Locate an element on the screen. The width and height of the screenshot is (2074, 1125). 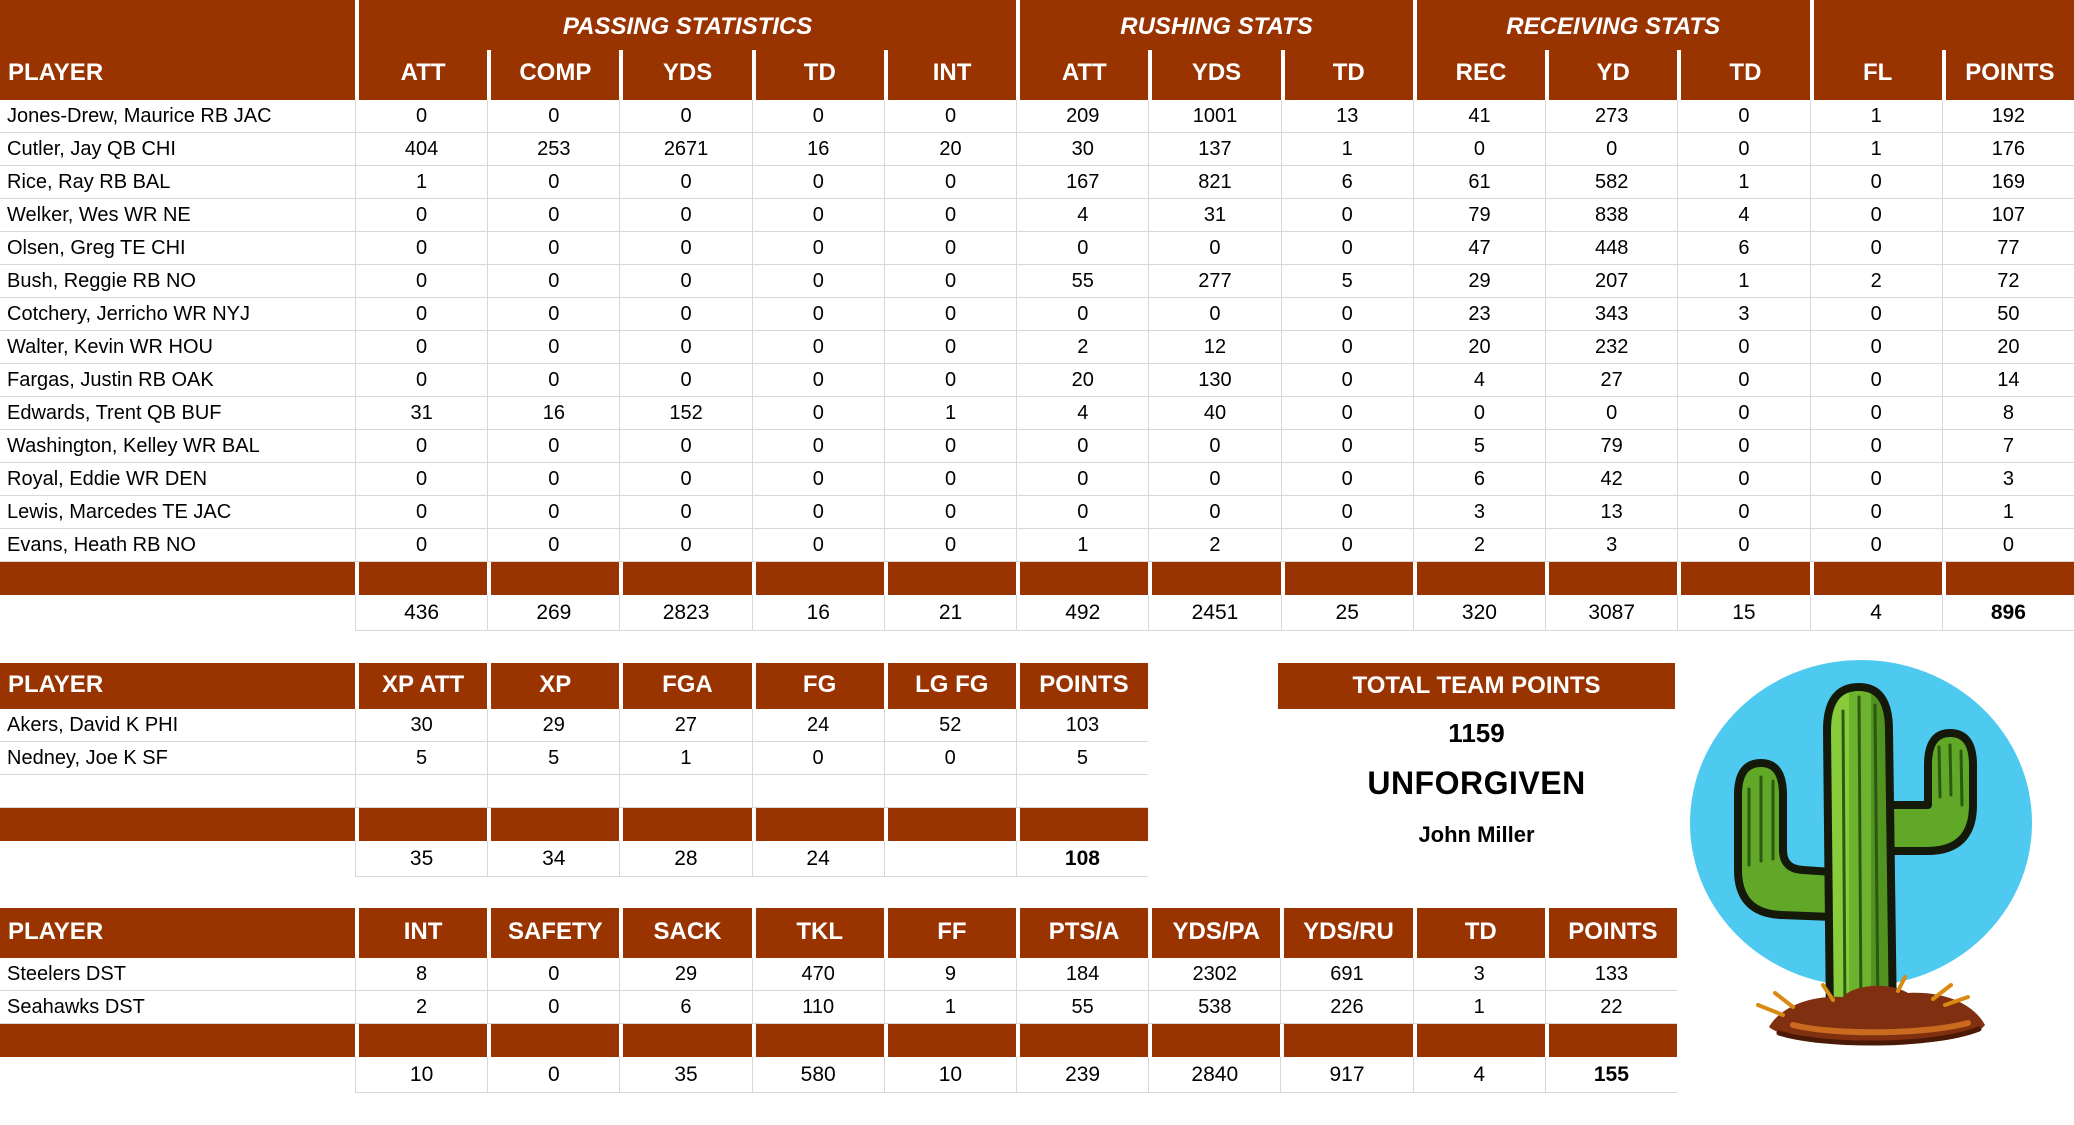
stat-value-cell: 232 is located at coordinates (1611, 347).